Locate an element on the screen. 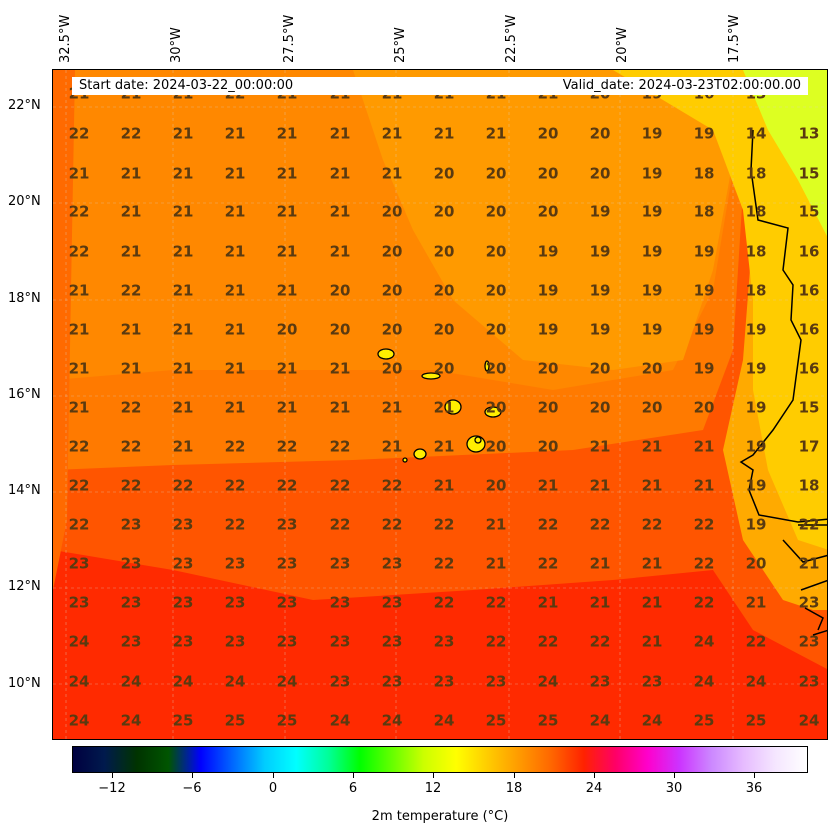  latitude-label: 14°N is located at coordinates (24, 490).